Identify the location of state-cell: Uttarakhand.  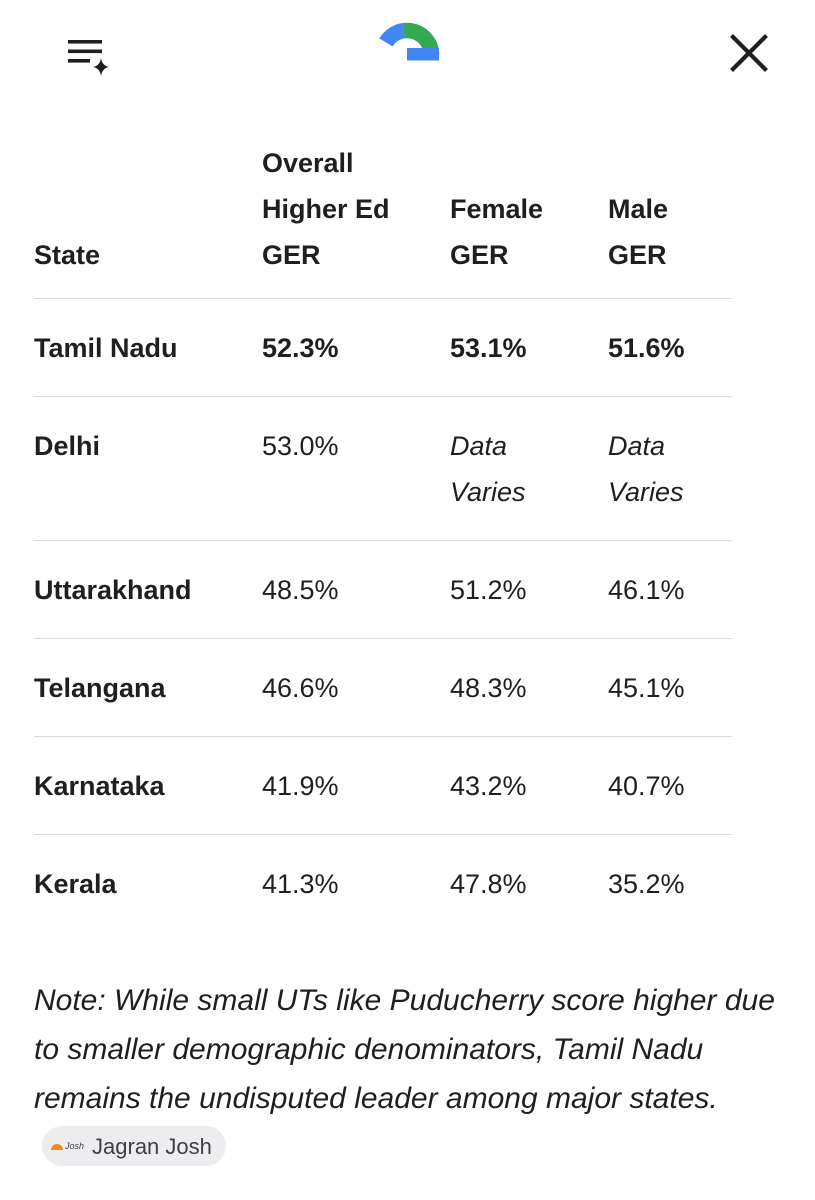
(148, 589).